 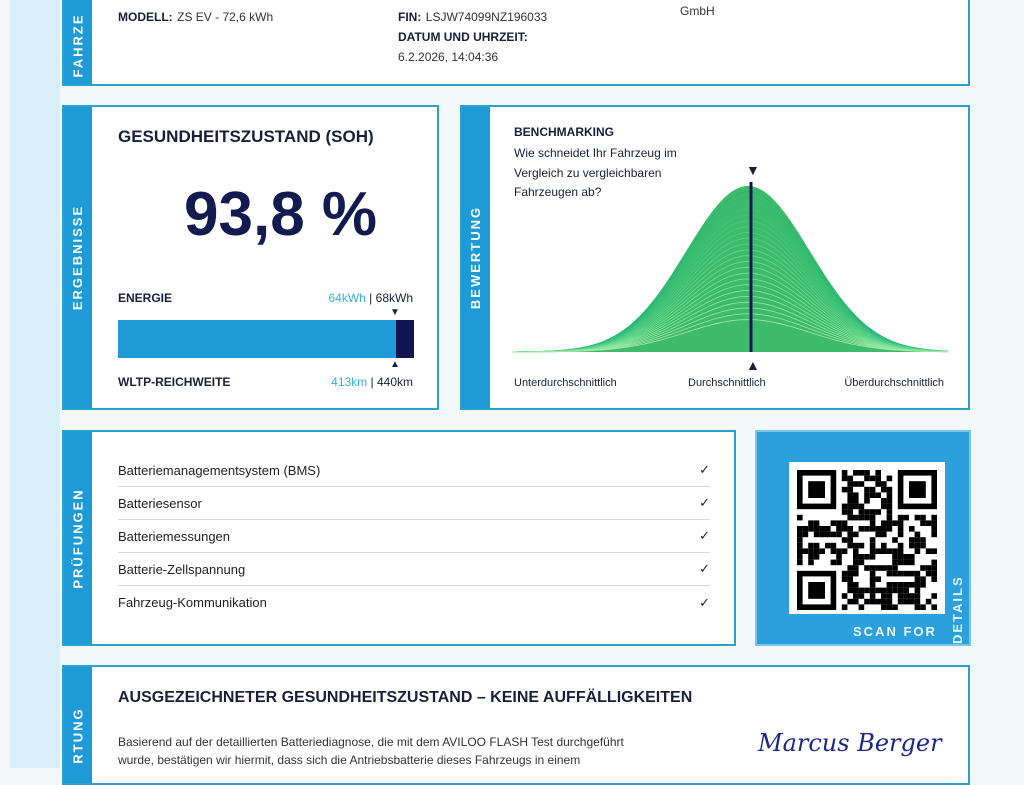 I want to click on check-label: Batterie-Zellspannung, so click(x=182, y=569).